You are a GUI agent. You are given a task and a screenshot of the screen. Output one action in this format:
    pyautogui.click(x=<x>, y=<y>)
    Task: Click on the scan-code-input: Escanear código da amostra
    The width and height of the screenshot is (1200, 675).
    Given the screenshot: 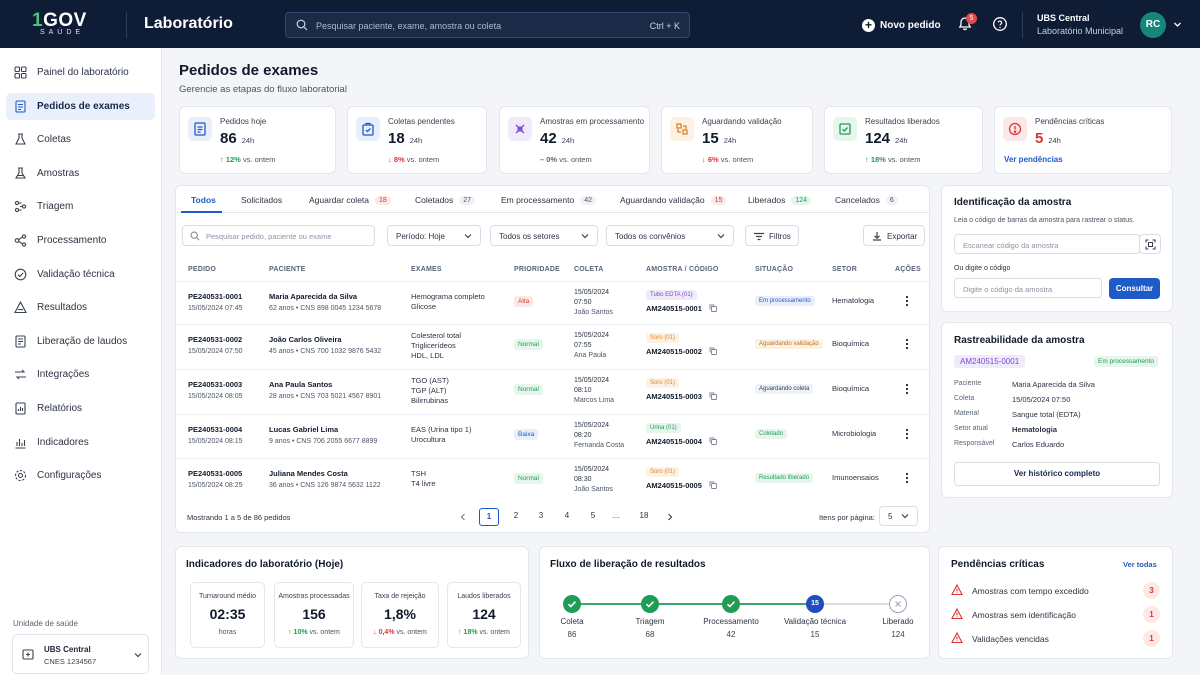 What is the action you would take?
    pyautogui.click(x=1047, y=244)
    